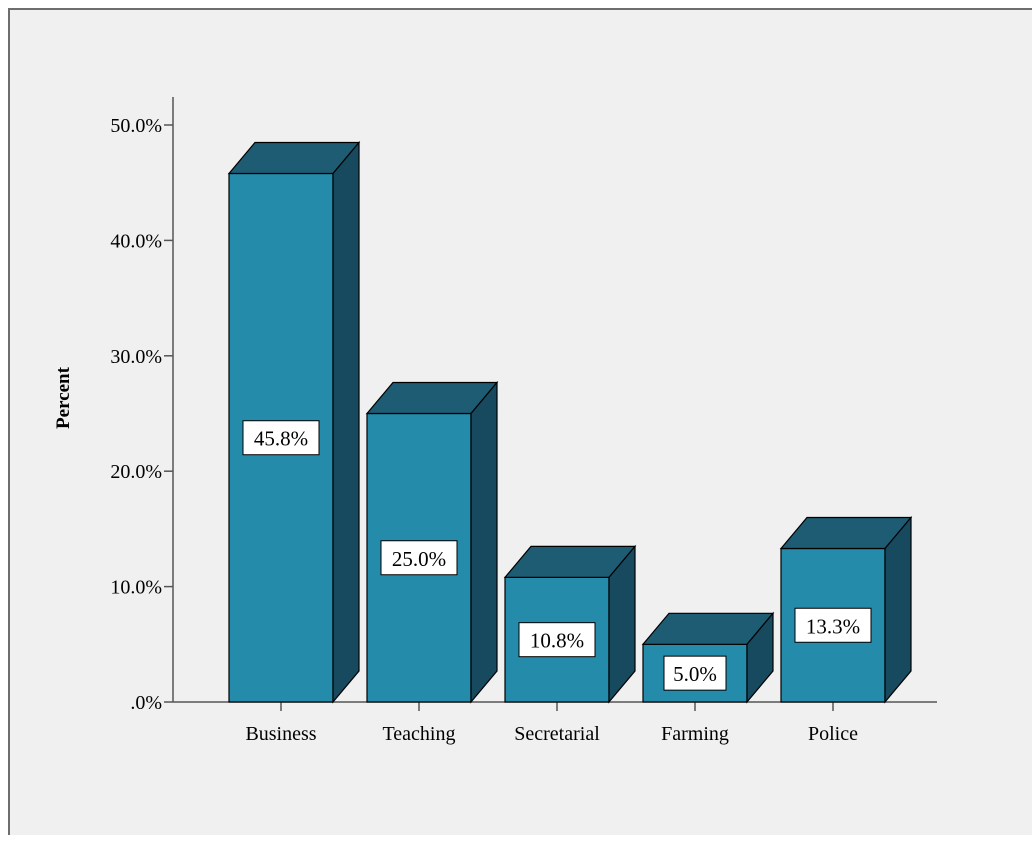  Describe the element at coordinates (280, 734) in the screenshot. I see `x-tick-label: Business` at that location.